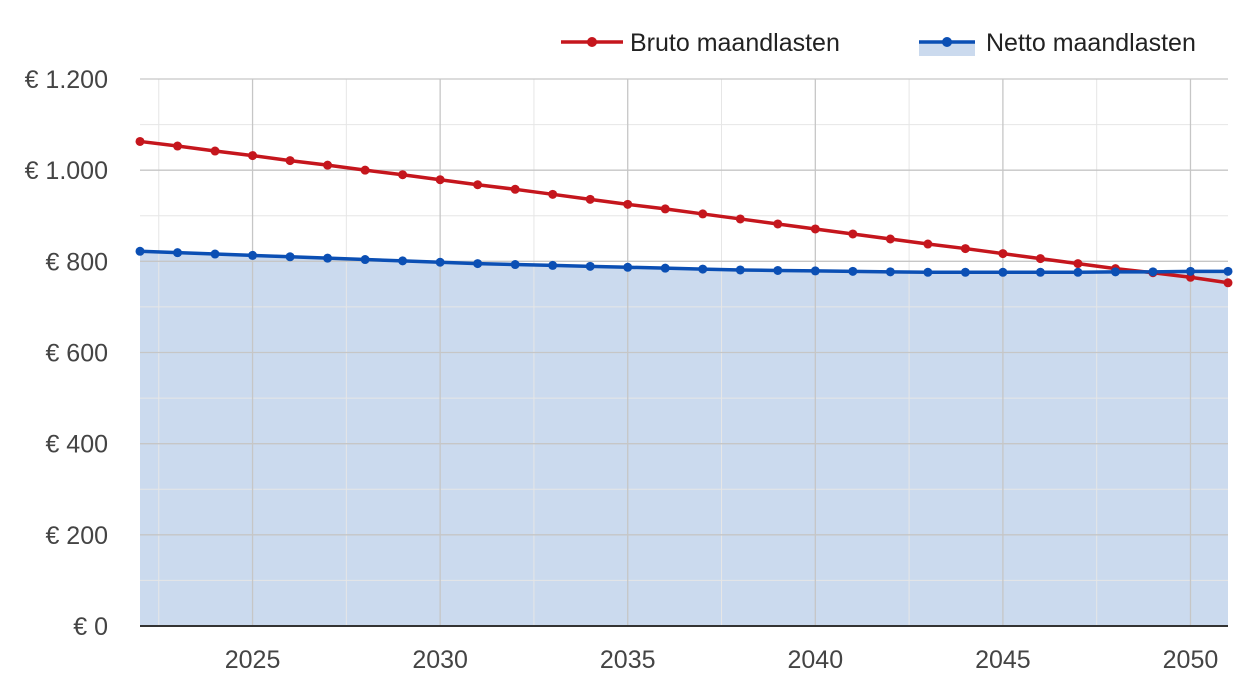 This screenshot has height=687, width=1239. What do you see at coordinates (815, 660) in the screenshot?
I see `x-tick-label: 2040` at bounding box center [815, 660].